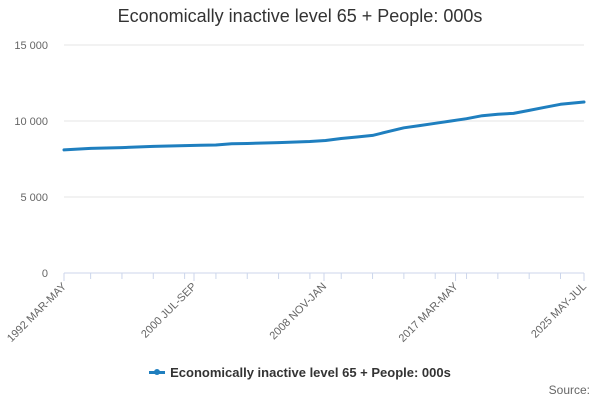  Describe the element at coordinates (31, 160) in the screenshot. I see `y-axis-tick-labels: 0 5 000 10 000 15 000` at that location.